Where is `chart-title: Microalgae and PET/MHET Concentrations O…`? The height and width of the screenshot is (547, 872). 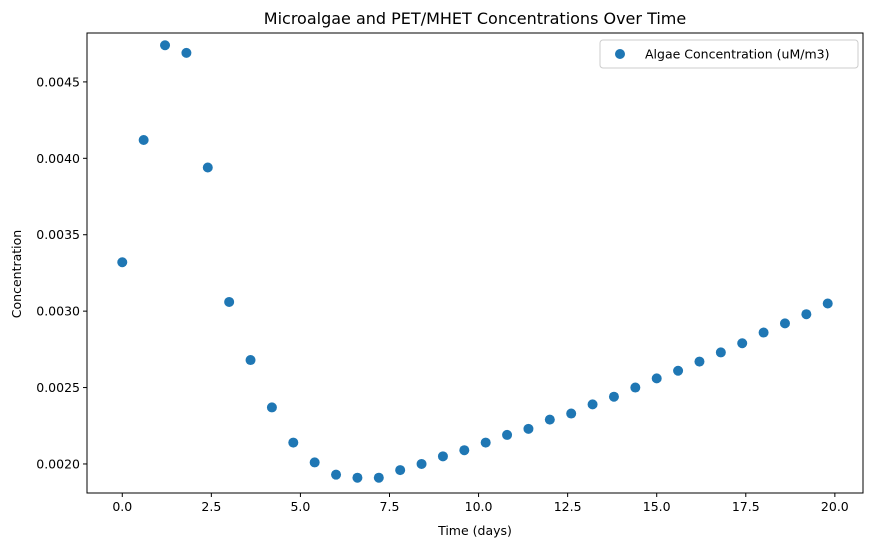
chart-title: Microalgae and PET/MHET Concentrations O… is located at coordinates (475, 18).